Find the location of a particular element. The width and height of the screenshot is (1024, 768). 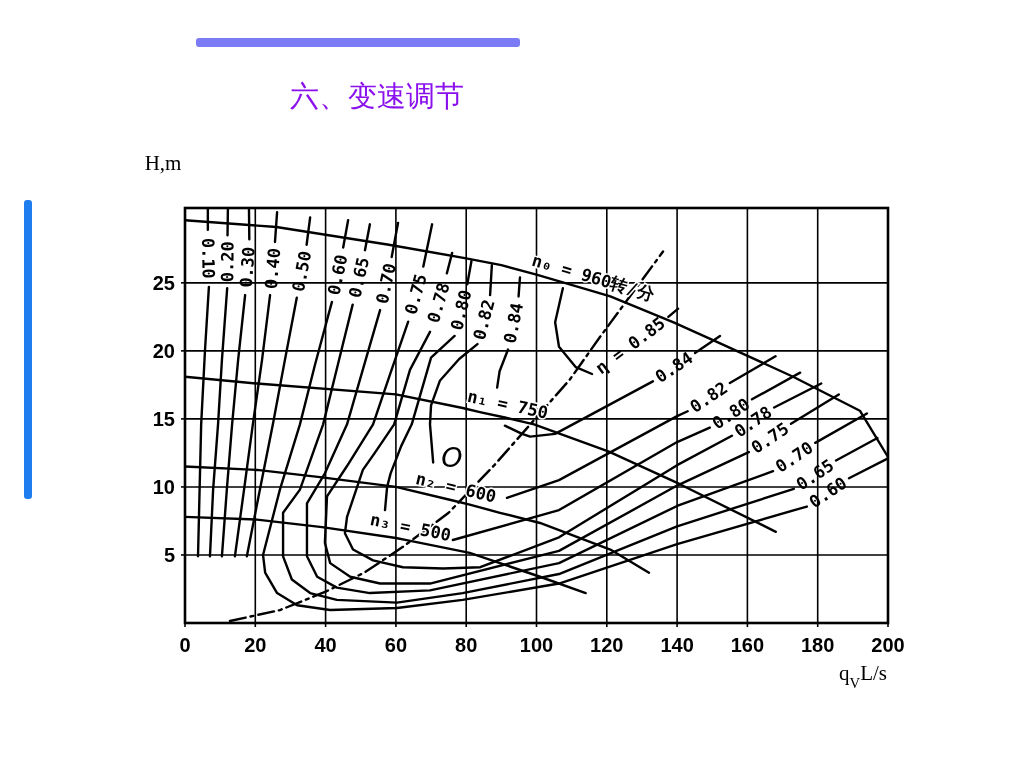

chart-title: 六、变速调节 is located at coordinates (377, 96).